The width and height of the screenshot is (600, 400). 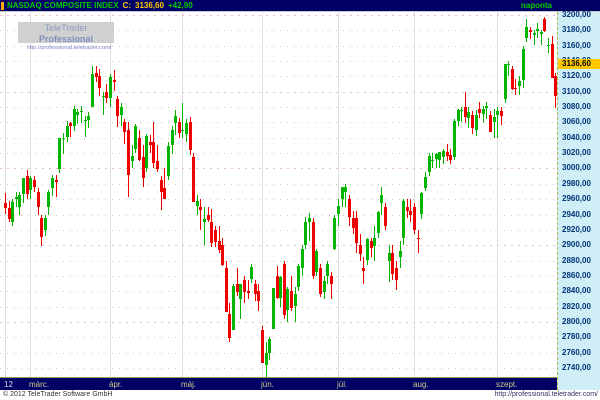 What do you see at coordinates (576, 244) in the screenshot?
I see `price-axis-label: 2900,00` at bounding box center [576, 244].